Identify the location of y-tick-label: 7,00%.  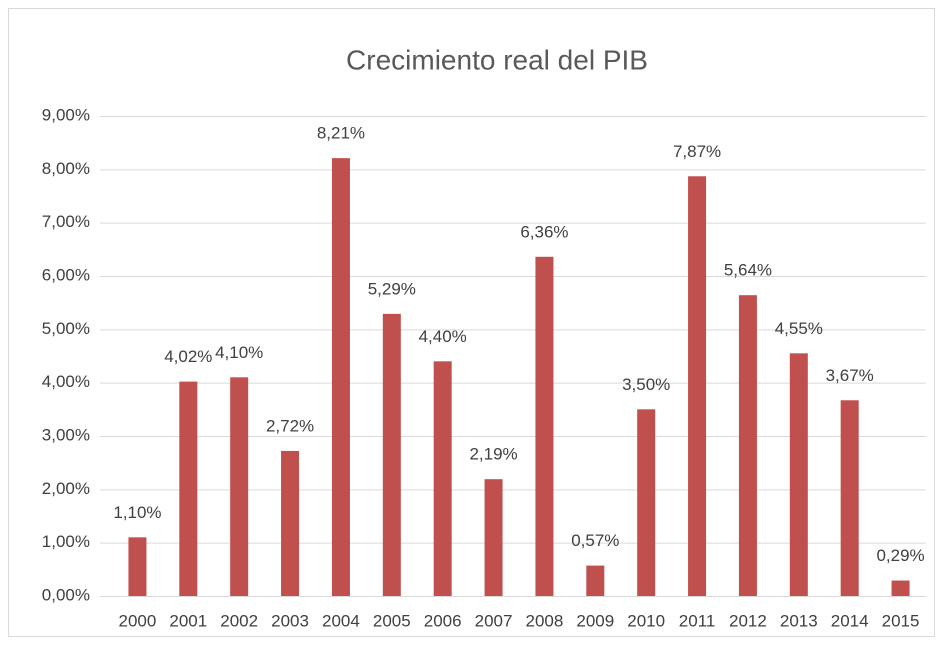
(66, 221).